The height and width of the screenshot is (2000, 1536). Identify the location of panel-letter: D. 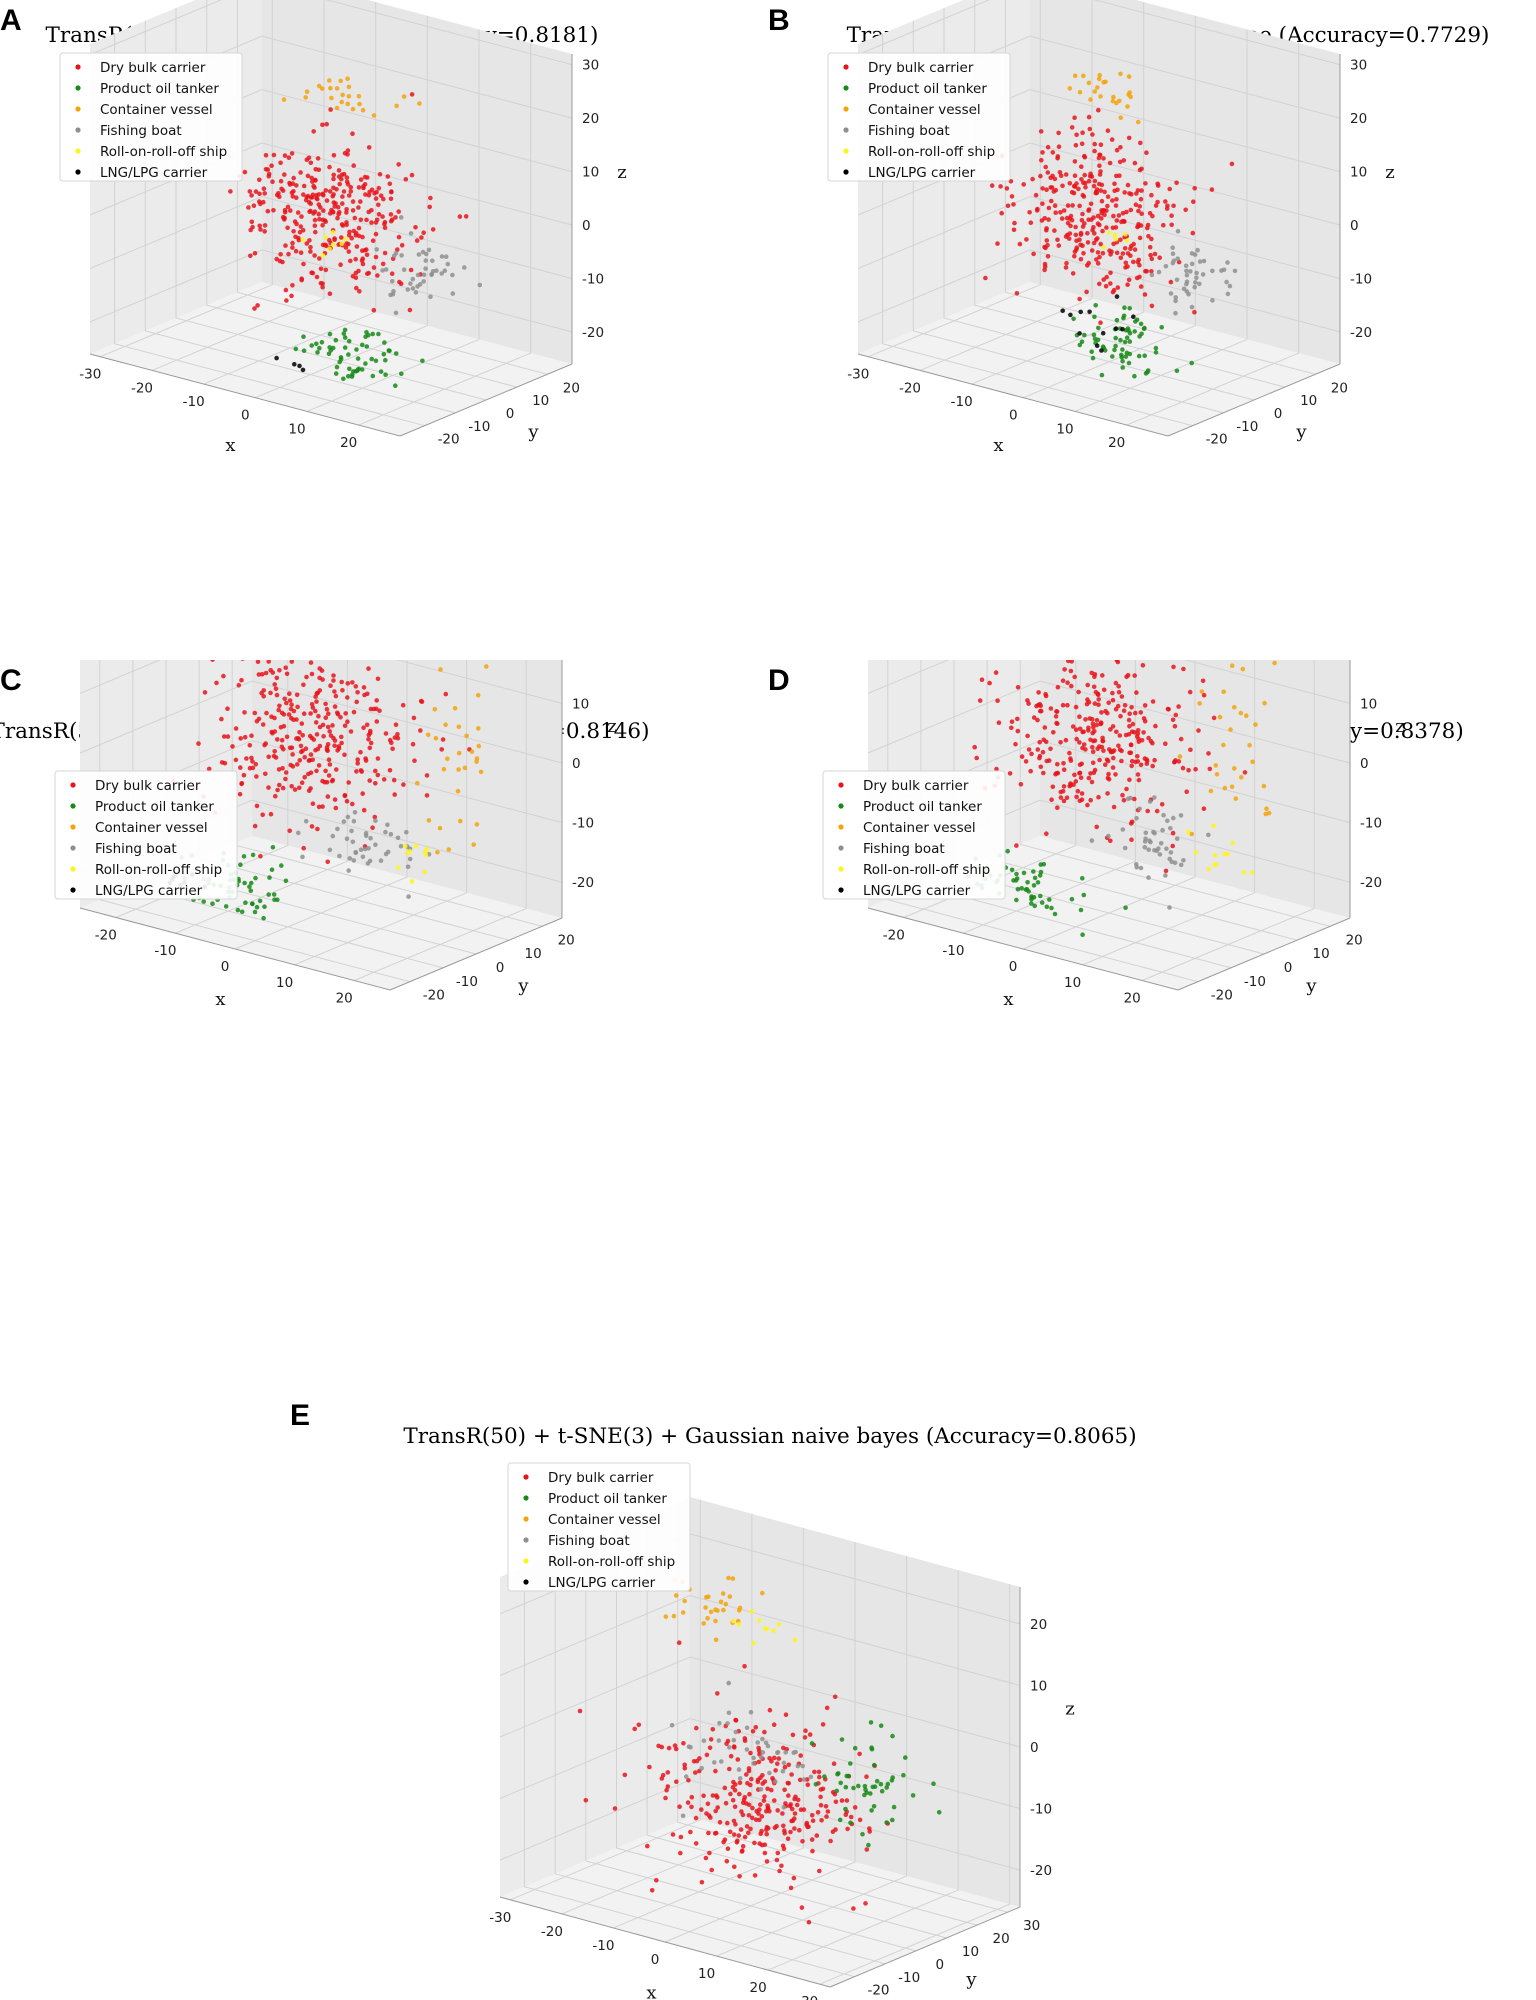
(779, 680).